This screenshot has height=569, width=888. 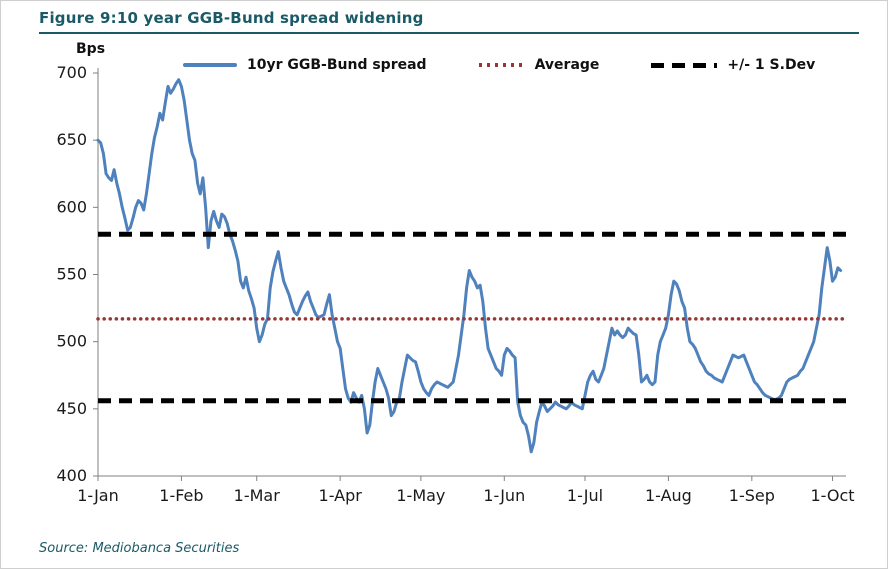 I want to click on svg-text: 1-Jun, so click(x=504, y=495).